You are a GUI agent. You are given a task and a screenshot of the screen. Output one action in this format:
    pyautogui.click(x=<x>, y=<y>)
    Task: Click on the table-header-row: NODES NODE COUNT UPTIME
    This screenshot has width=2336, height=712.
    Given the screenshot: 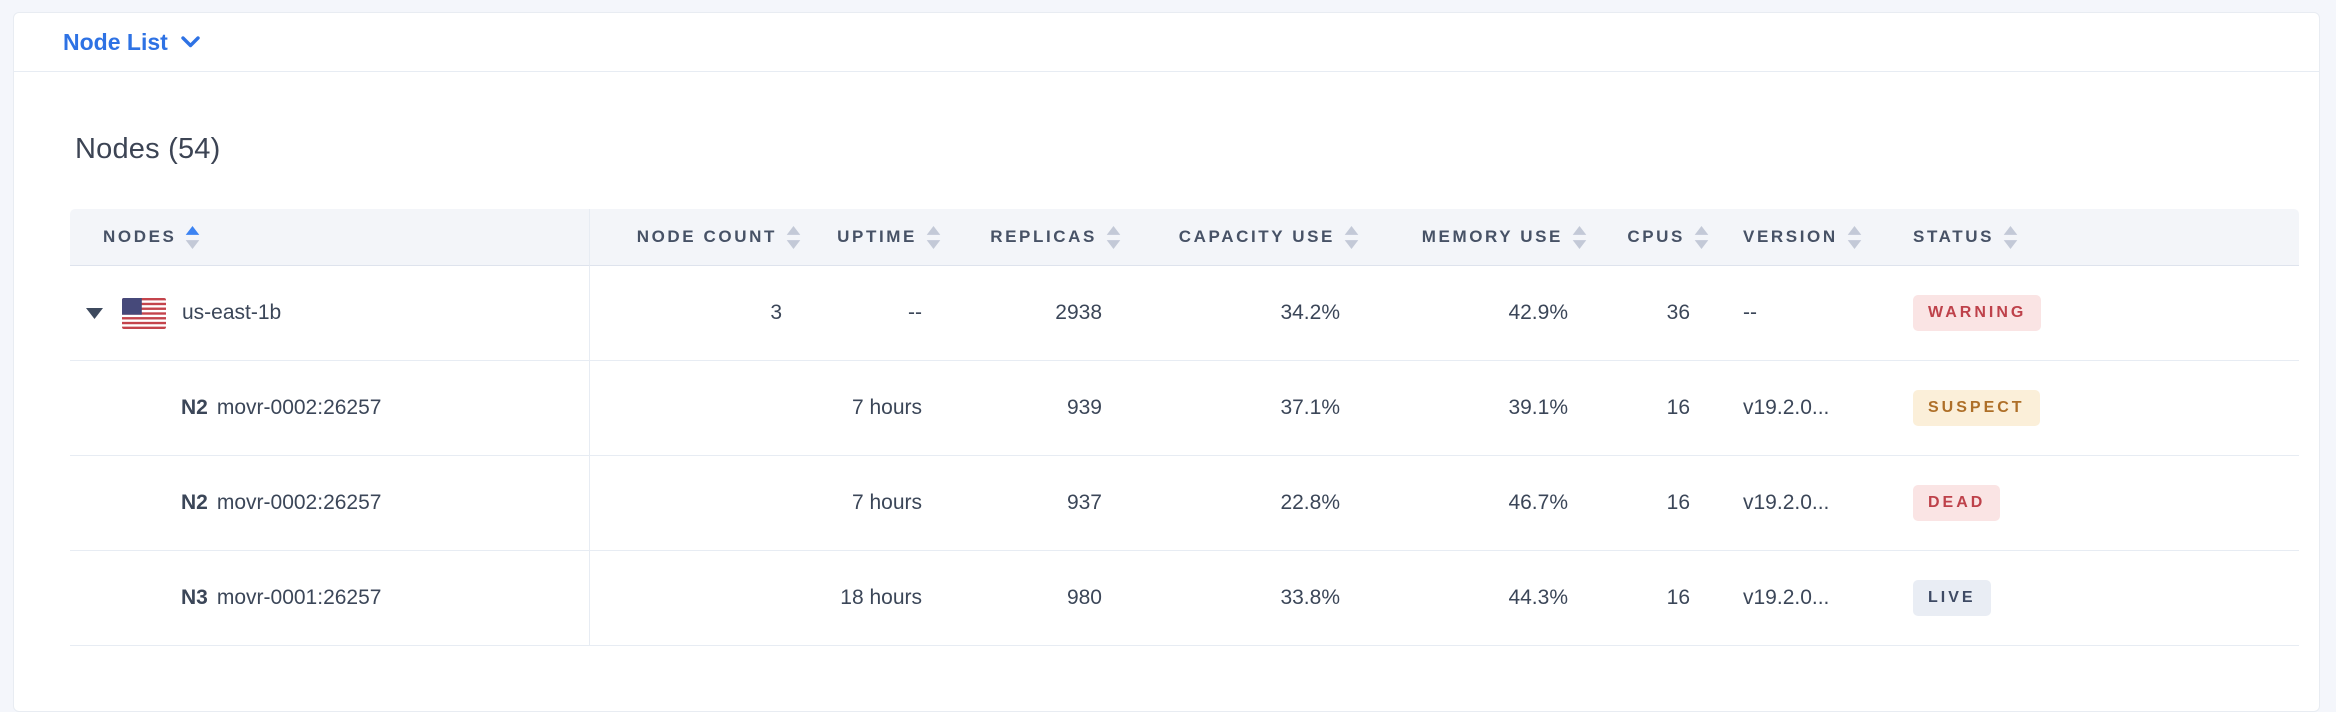 What is the action you would take?
    pyautogui.click(x=1184, y=237)
    